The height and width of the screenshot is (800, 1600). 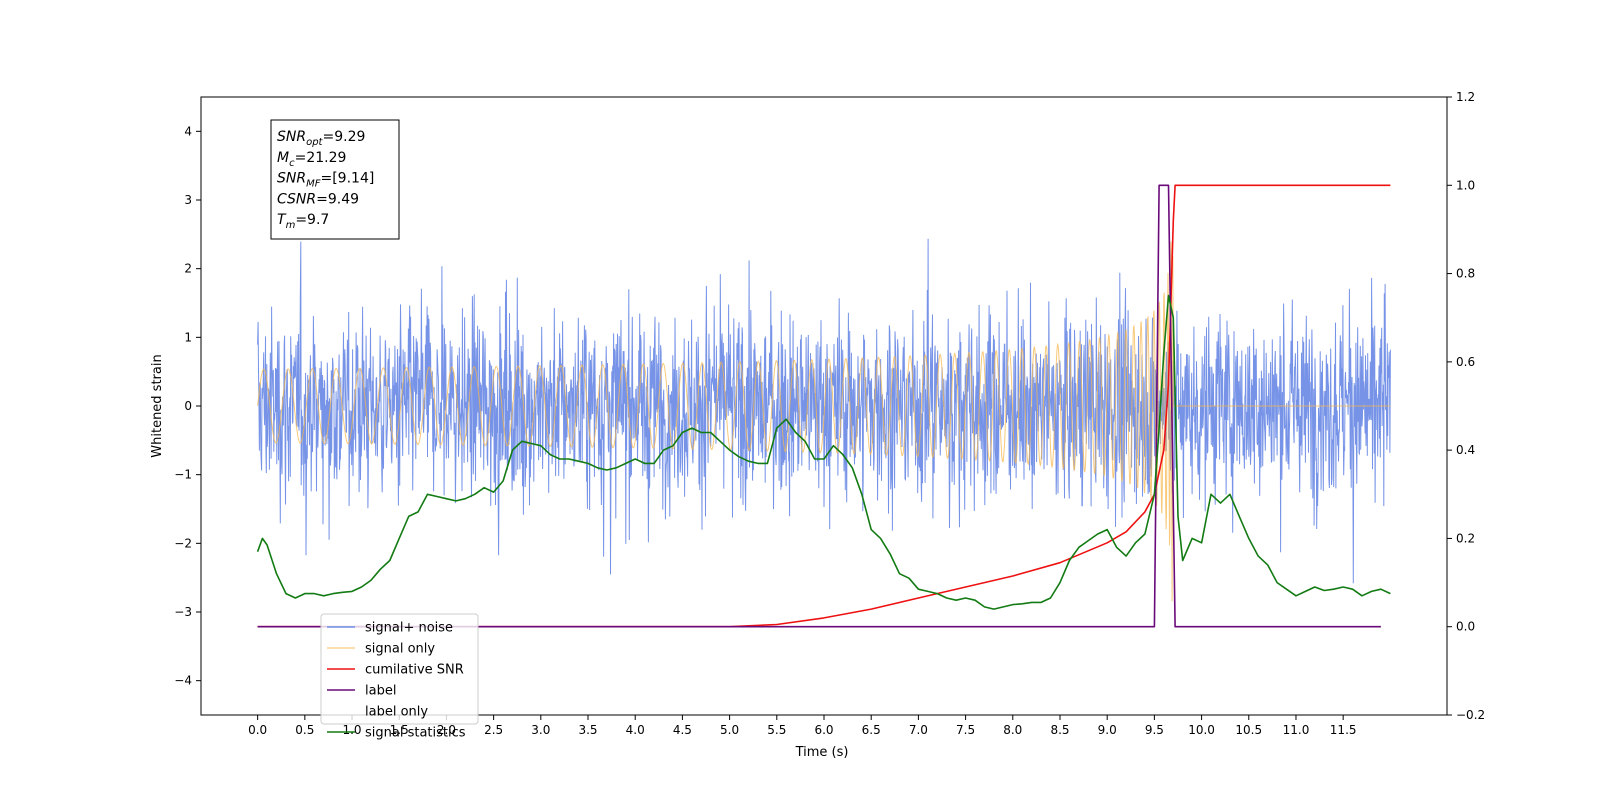 What do you see at coordinates (1466, 406) in the screenshot?
I see `right-y-axis: 1.2 1.0 0.8 0.6 0.4 0.2 0.0 −0.2` at bounding box center [1466, 406].